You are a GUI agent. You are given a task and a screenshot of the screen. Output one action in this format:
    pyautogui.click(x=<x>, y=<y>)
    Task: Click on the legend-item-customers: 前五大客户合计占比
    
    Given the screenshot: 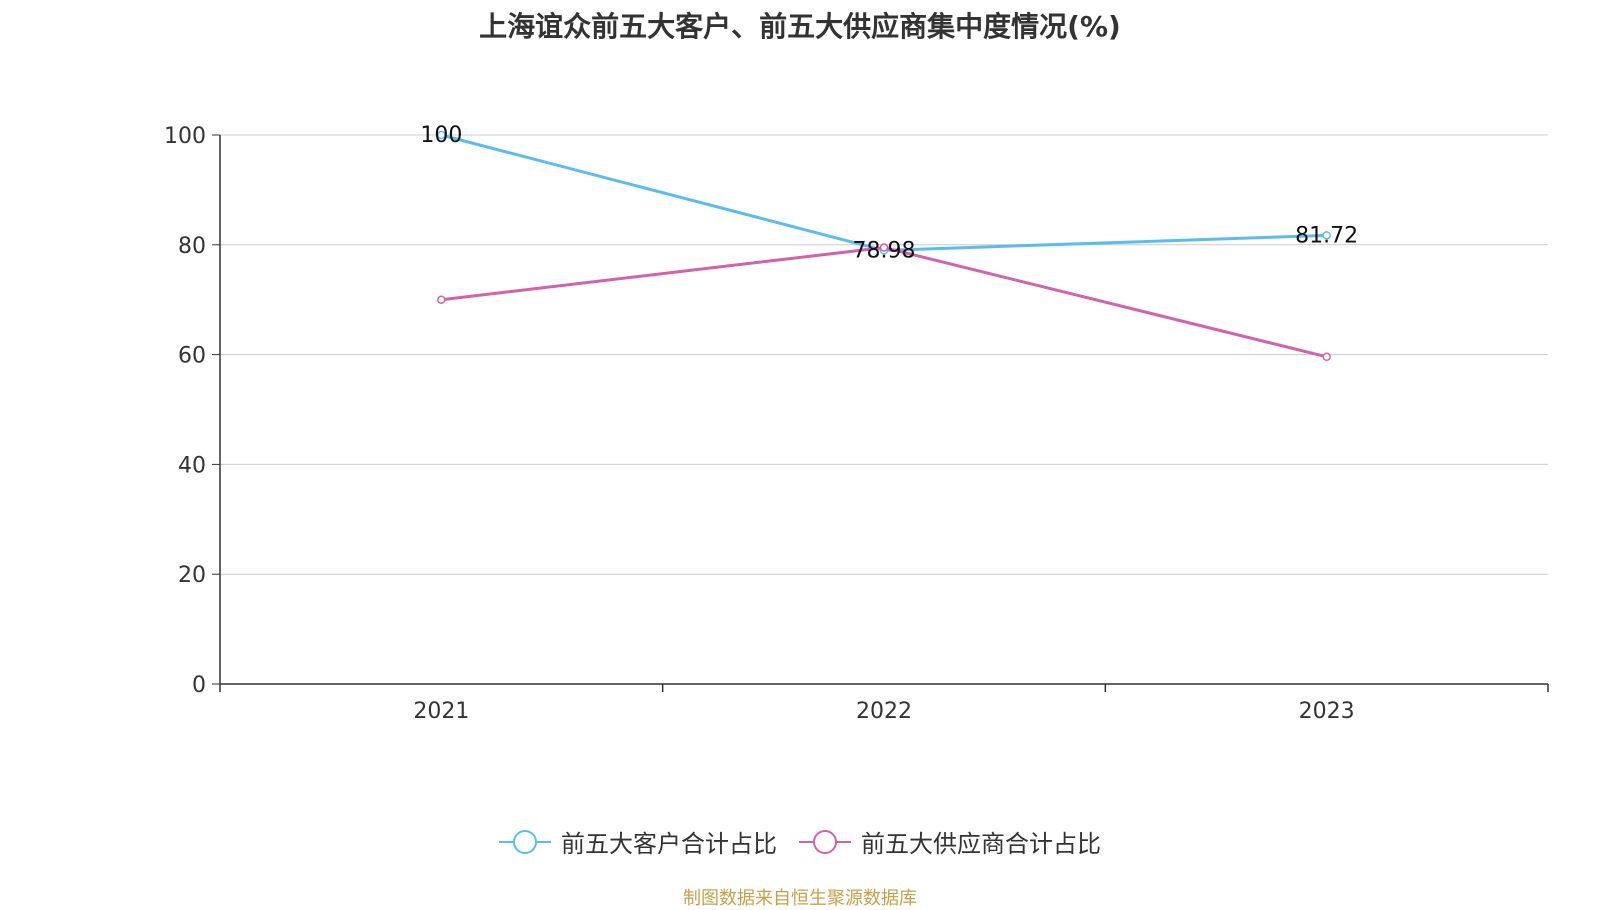 What is the action you would take?
    pyautogui.click(x=638, y=841)
    